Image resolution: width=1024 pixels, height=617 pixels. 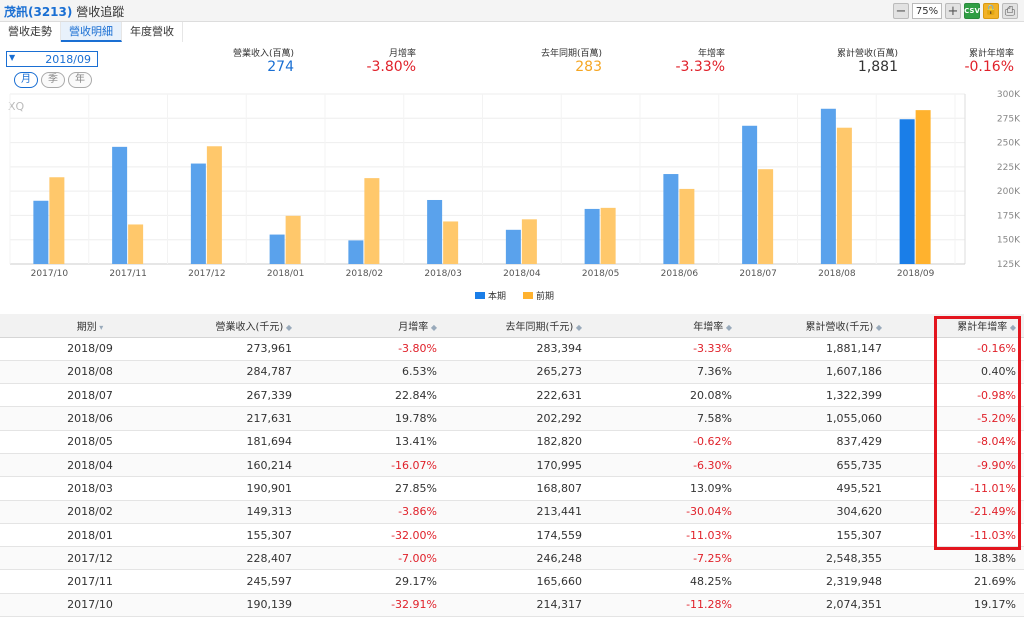 What do you see at coordinates (100, 327) in the screenshot?
I see `sort-icon: ▾` at bounding box center [100, 327].